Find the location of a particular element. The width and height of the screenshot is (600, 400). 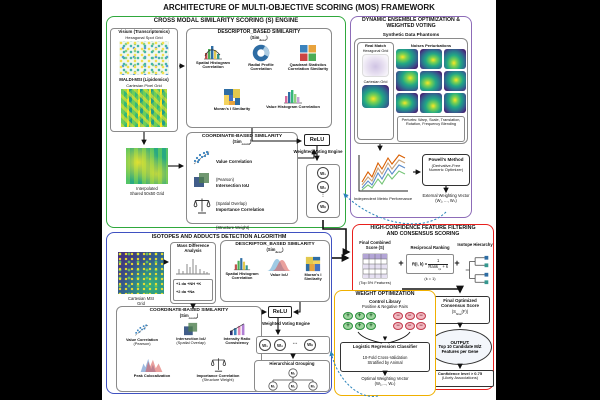

reciprocal-ranking-label: Reciprocal Ranking is located at coordinates (430, 247).